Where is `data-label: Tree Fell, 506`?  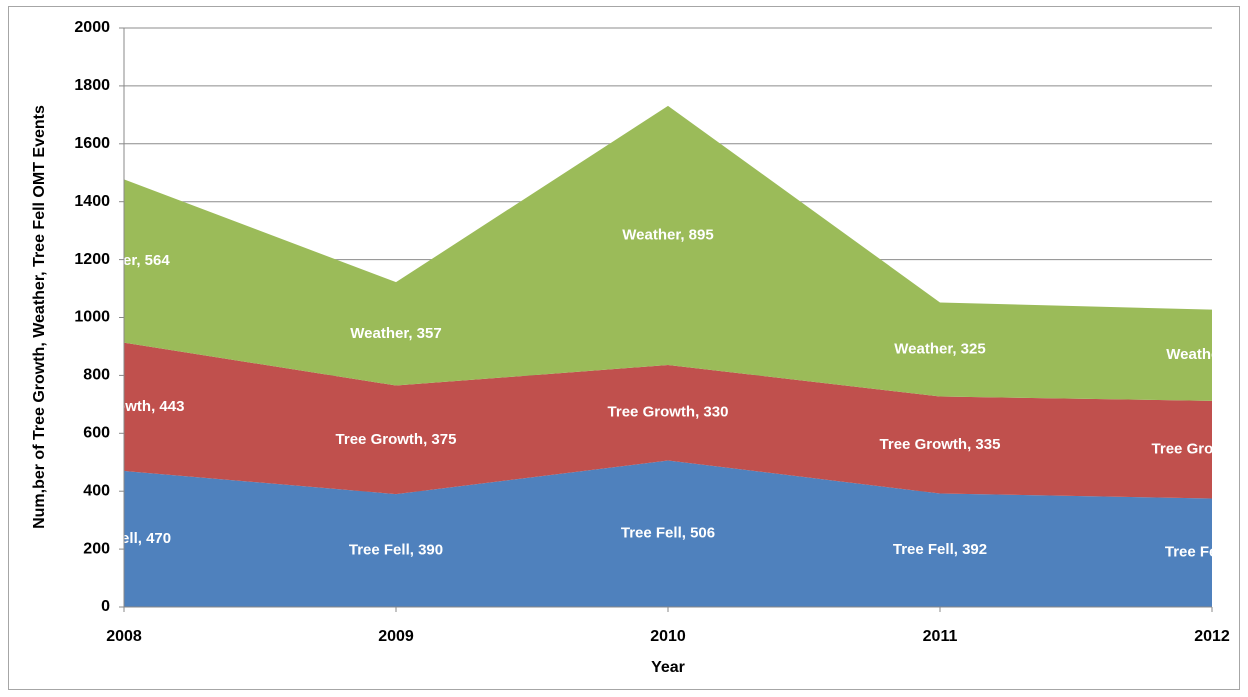
data-label: Tree Fell, 506 is located at coordinates (668, 533).